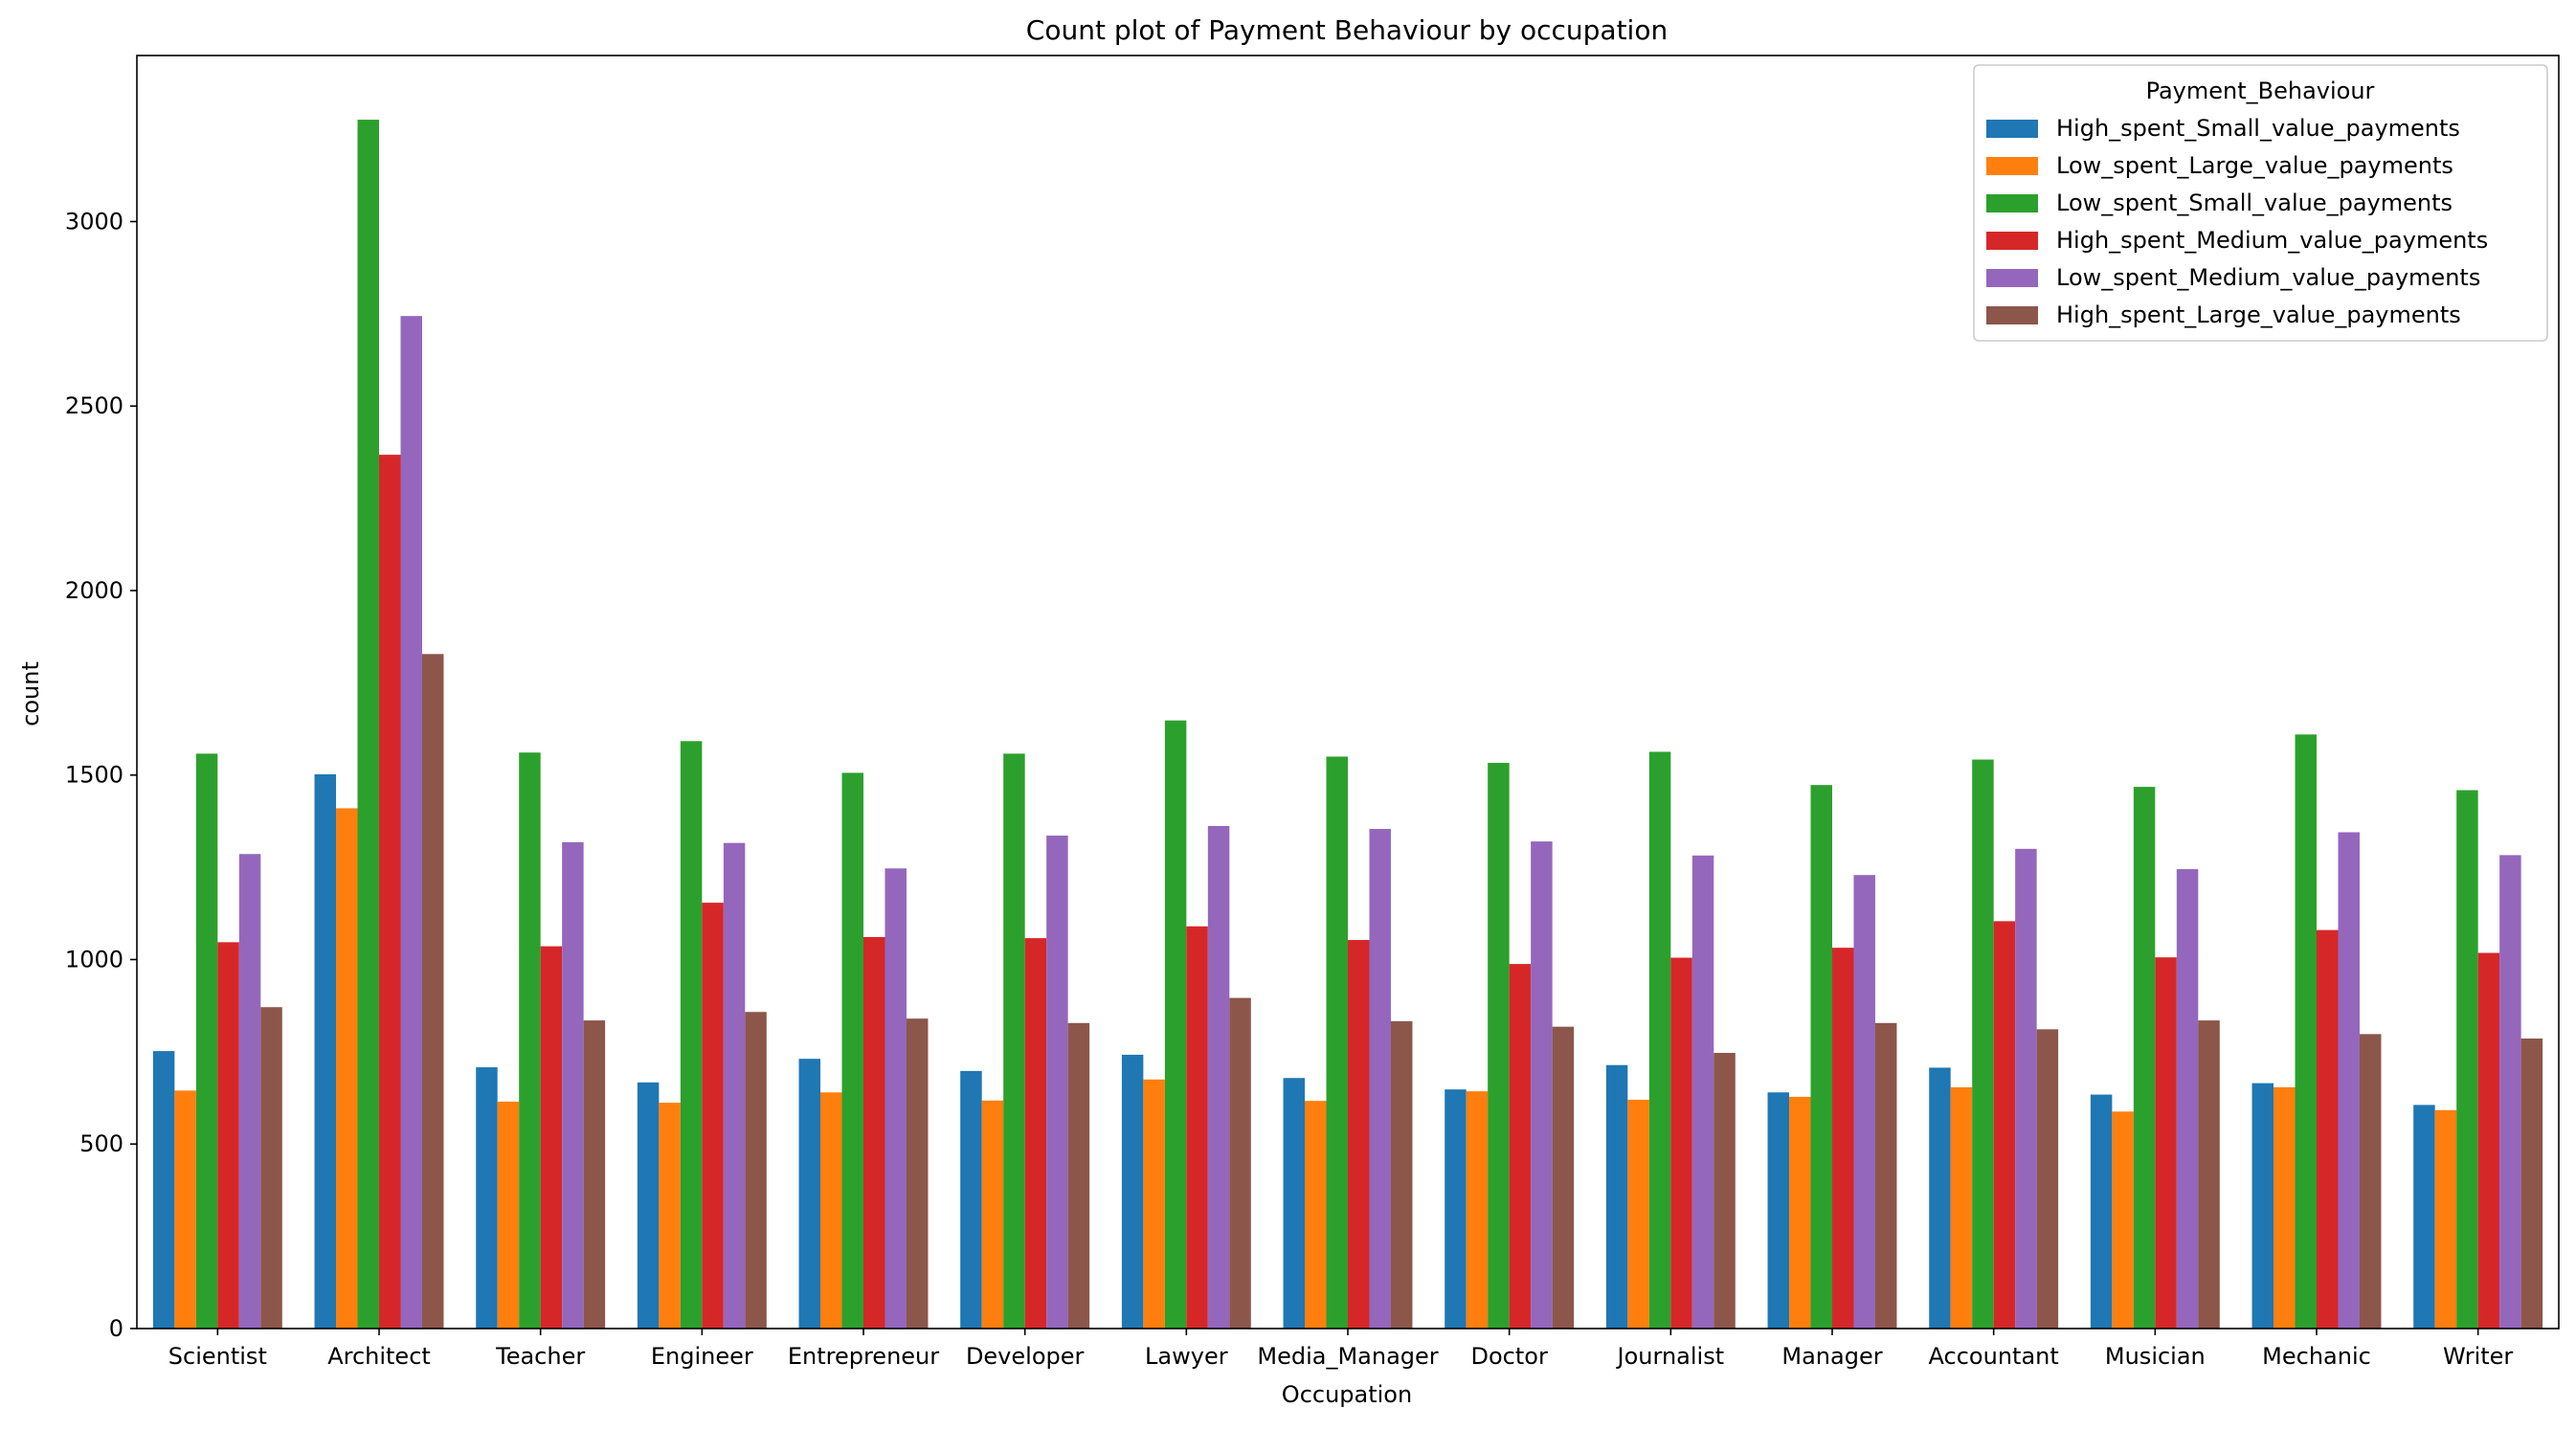  Describe the element at coordinates (218, 1357) in the screenshot. I see `x-tick-label: Scientist` at that location.